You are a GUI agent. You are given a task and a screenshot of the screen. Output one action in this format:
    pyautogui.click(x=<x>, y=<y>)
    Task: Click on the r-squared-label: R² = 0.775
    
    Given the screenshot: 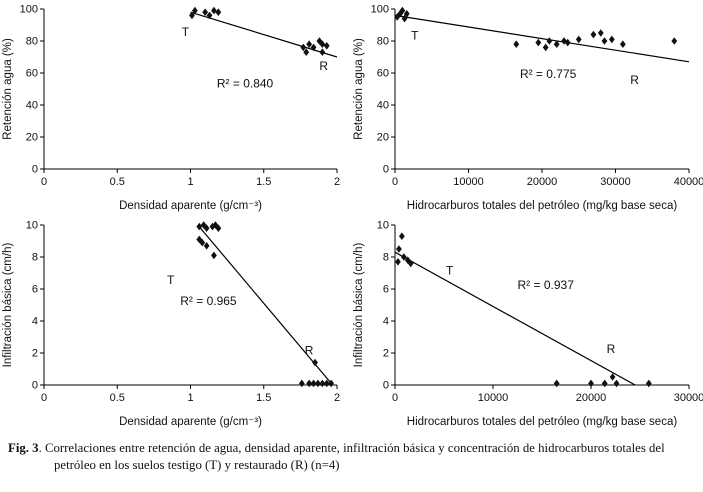 What is the action you would take?
    pyautogui.click(x=548, y=74)
    